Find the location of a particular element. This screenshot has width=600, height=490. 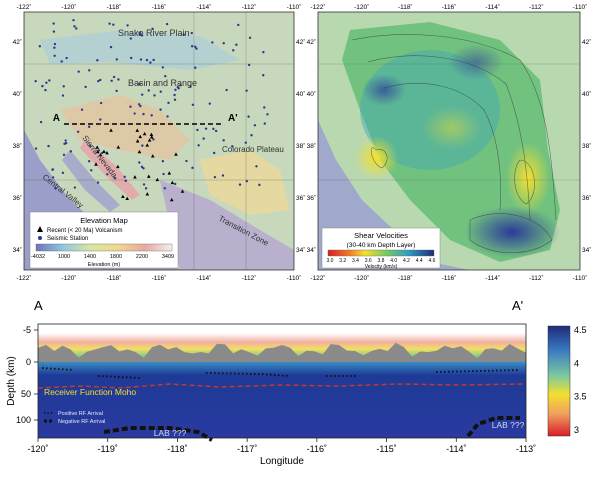

velocity-tick-label: 3.0 is located at coordinates (330, 261).